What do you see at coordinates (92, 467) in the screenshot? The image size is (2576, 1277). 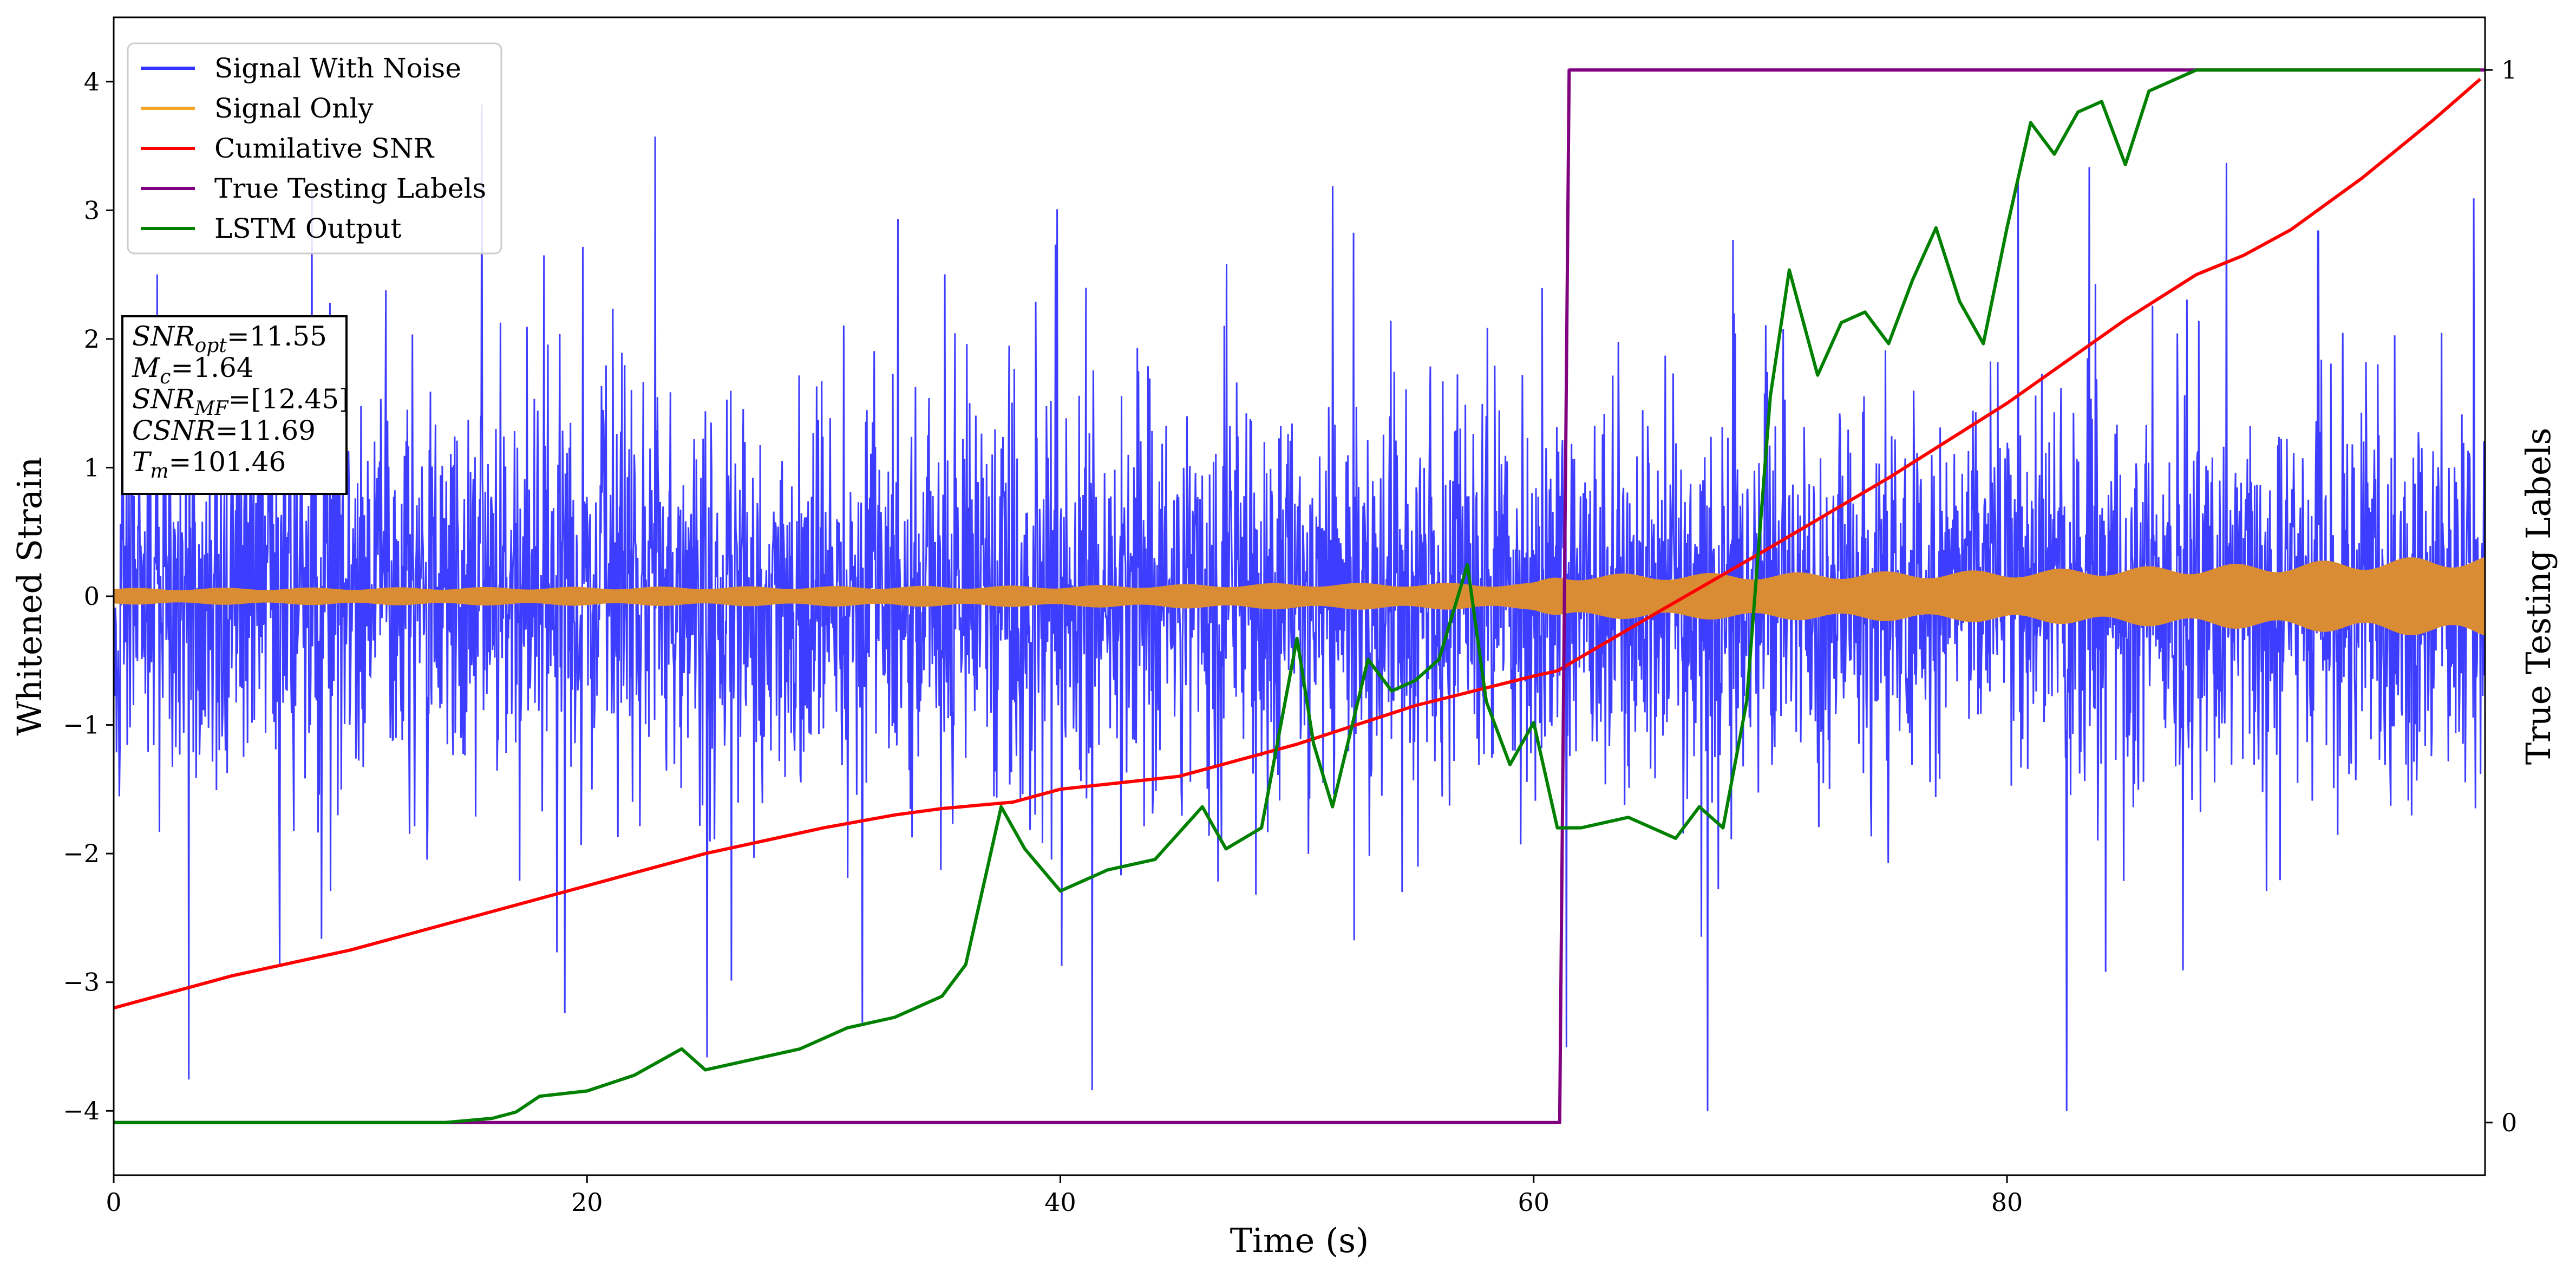 I see `y-tick-label: 1` at bounding box center [92, 467].